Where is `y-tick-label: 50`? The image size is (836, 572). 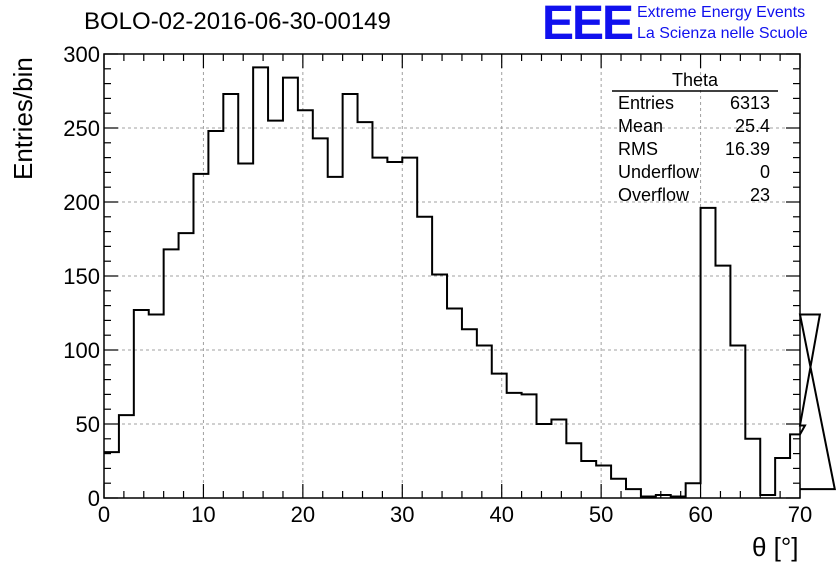 y-tick-label: 50 is located at coordinates (88, 424).